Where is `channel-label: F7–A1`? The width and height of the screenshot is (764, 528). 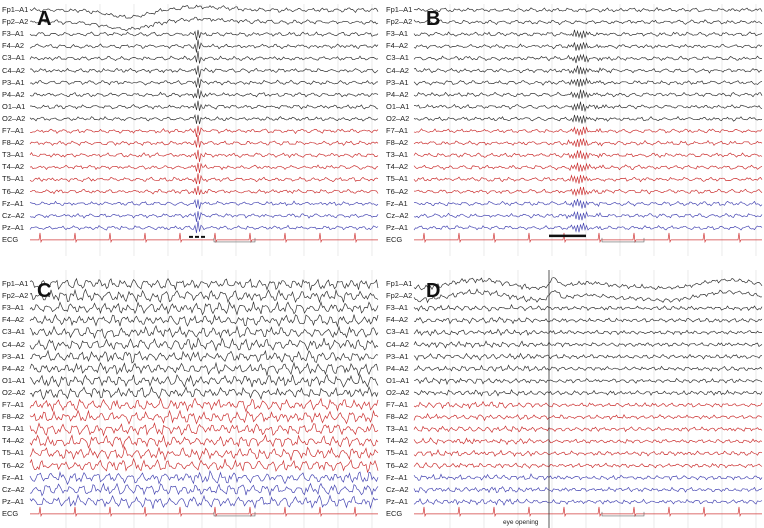 channel-label: F7–A1 is located at coordinates (397, 404).